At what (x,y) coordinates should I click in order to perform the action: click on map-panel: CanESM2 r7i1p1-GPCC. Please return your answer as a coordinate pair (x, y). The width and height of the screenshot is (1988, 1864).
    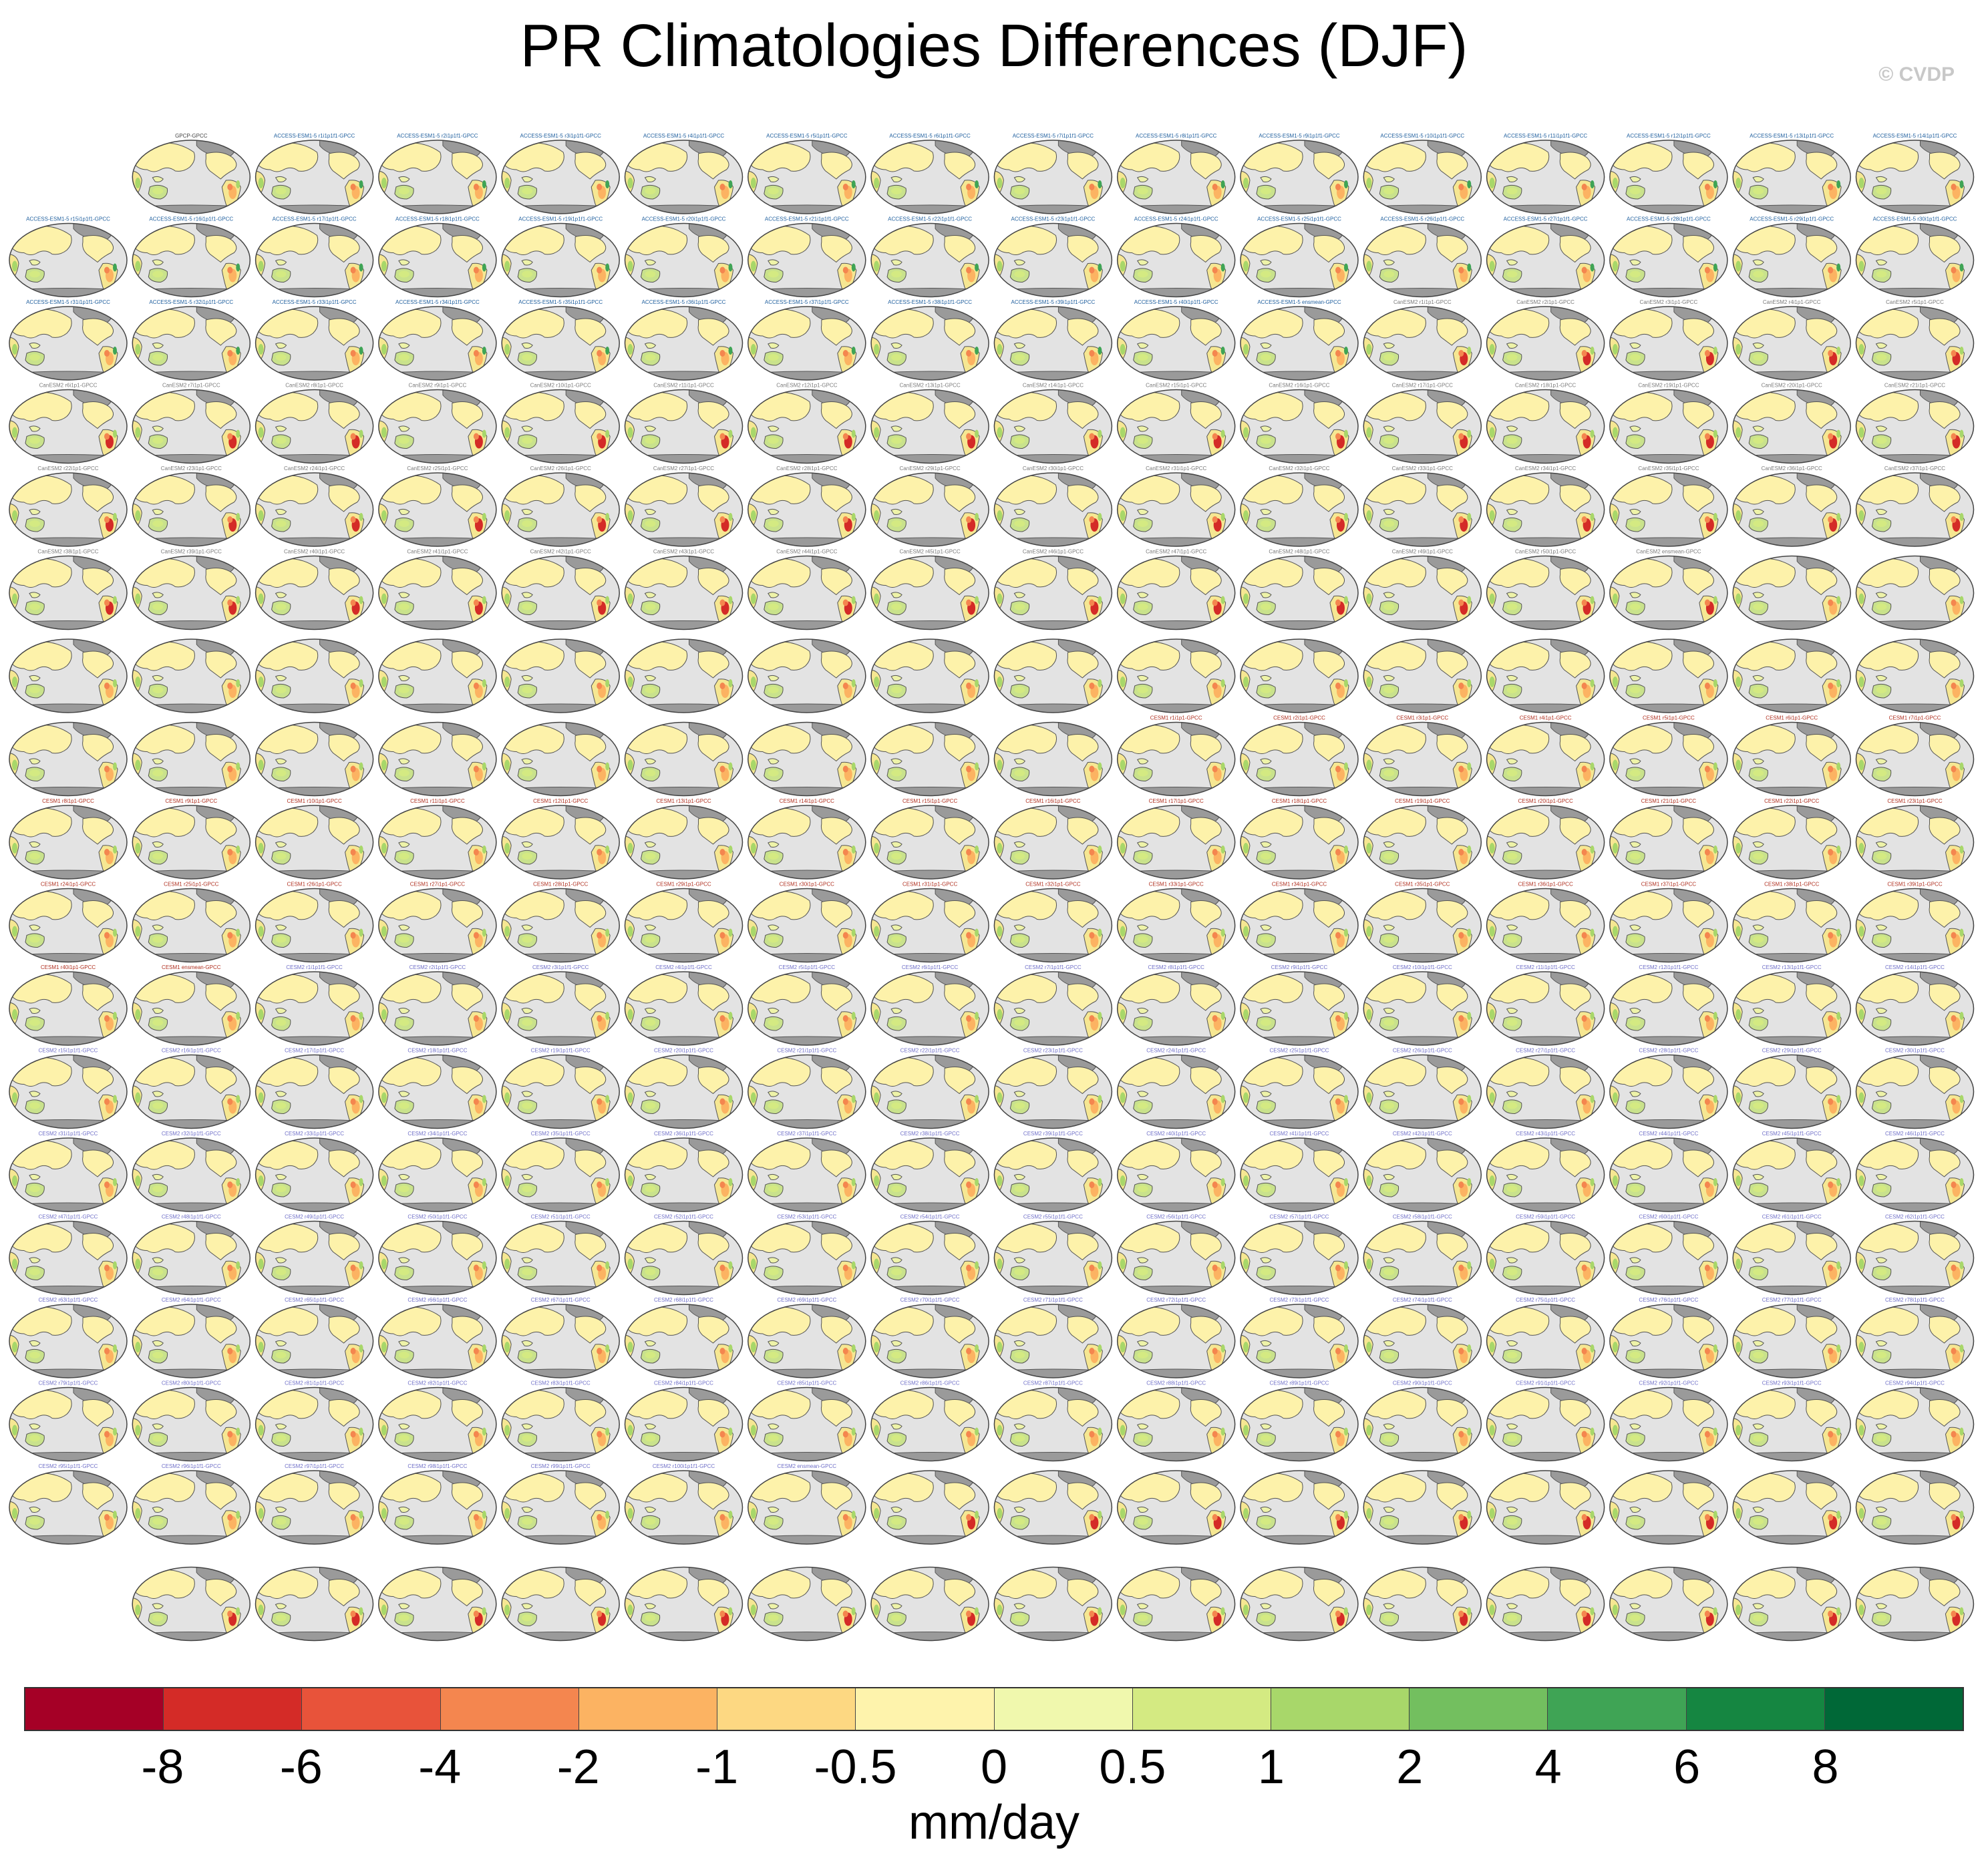
    Looking at the image, I should click on (191, 424).